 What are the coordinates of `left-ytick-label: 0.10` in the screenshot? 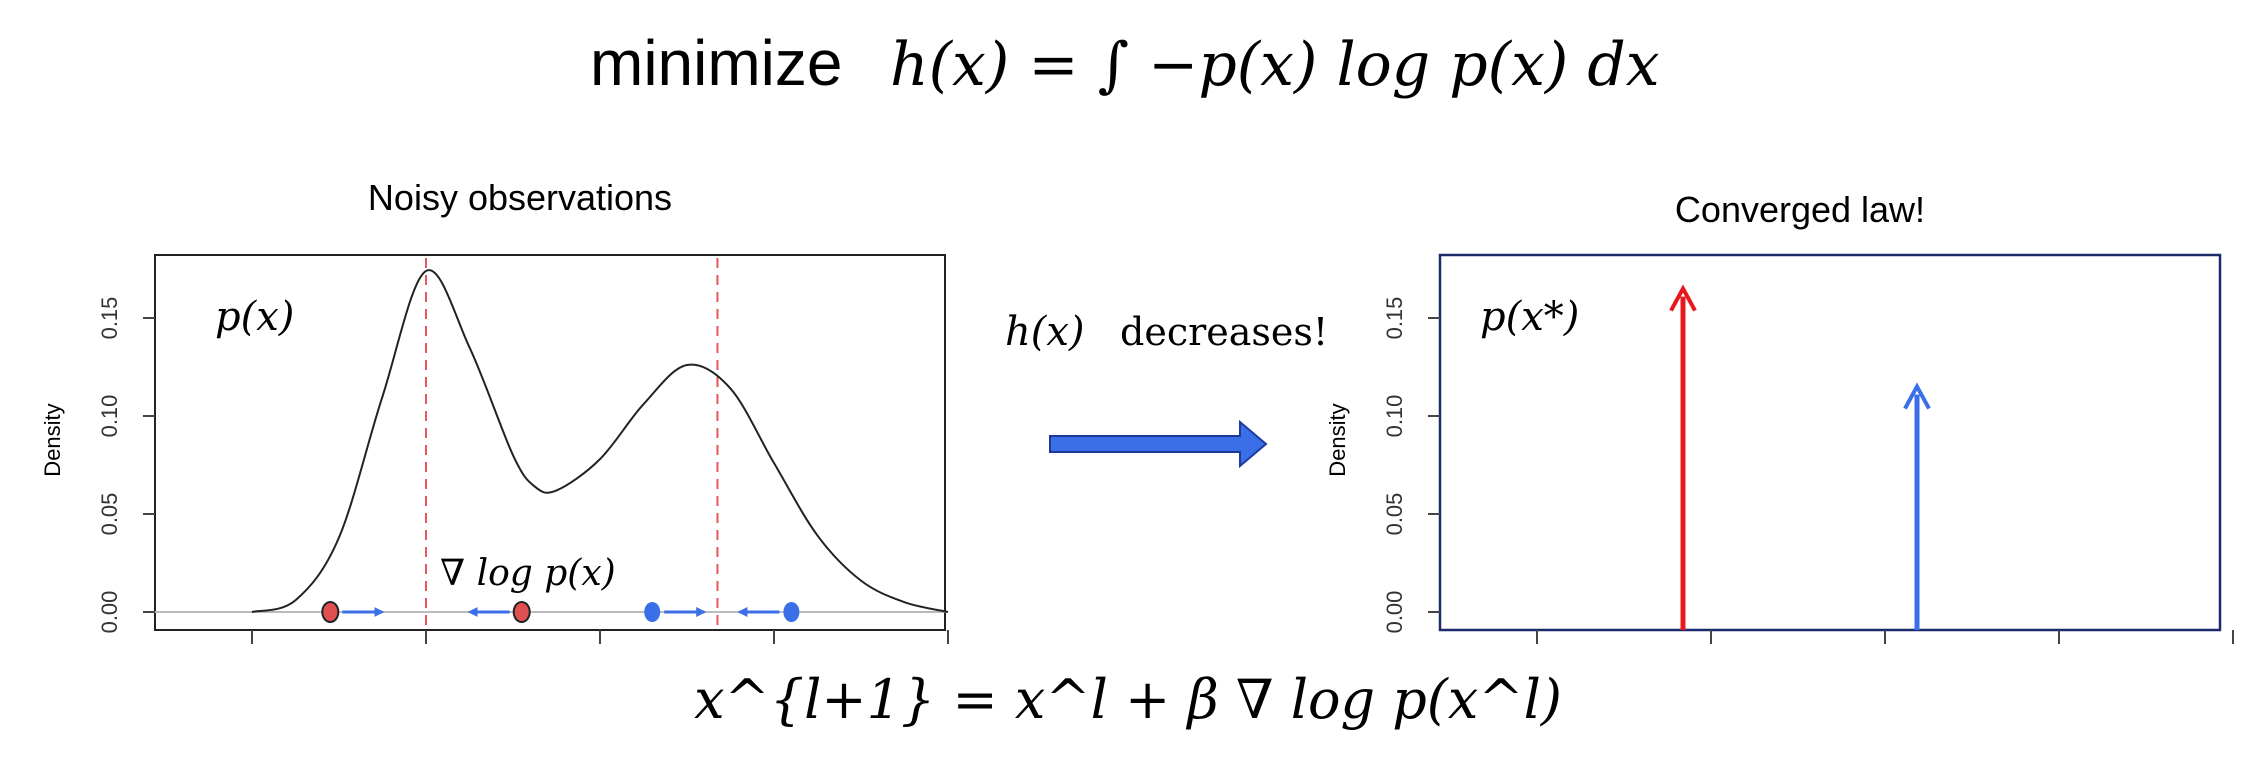 It's located at (109, 416).